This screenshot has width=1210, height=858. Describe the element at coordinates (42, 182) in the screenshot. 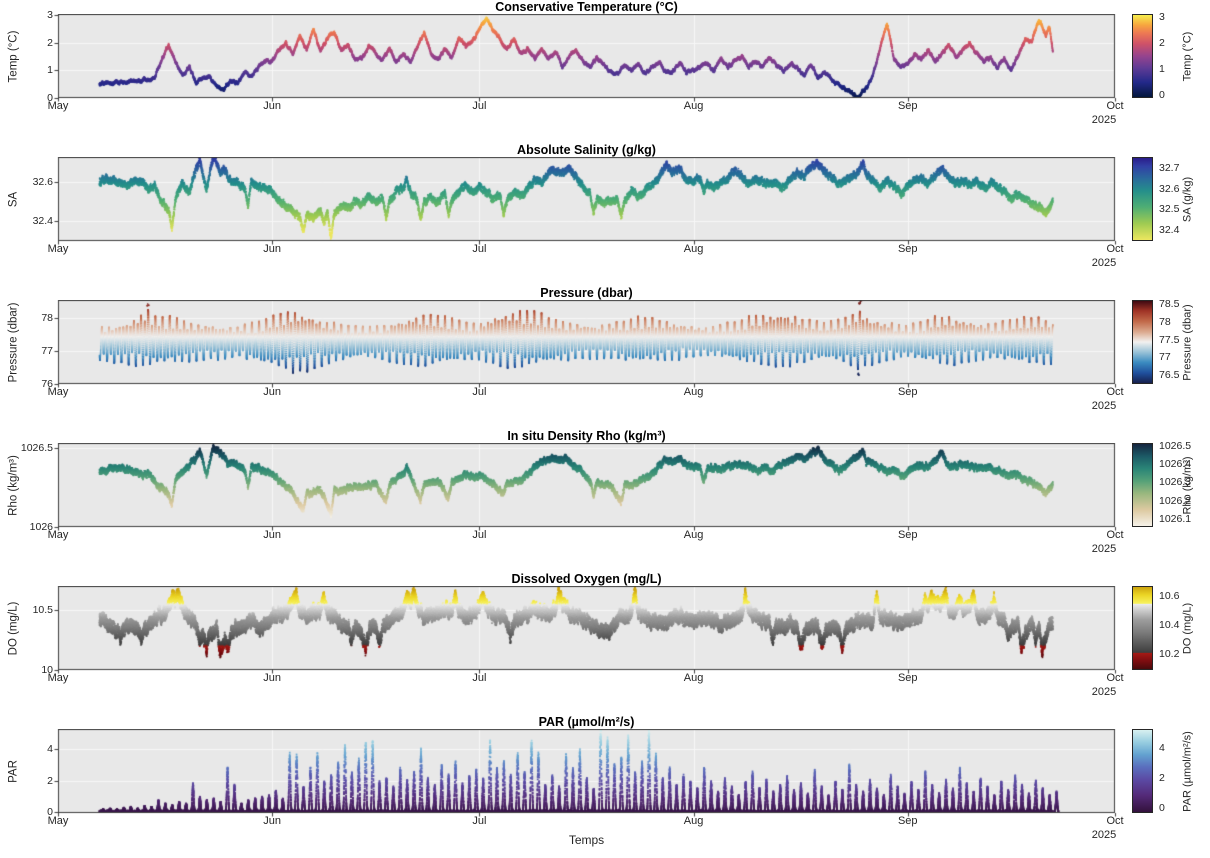

I see `y-tick-label: 32.6` at that location.